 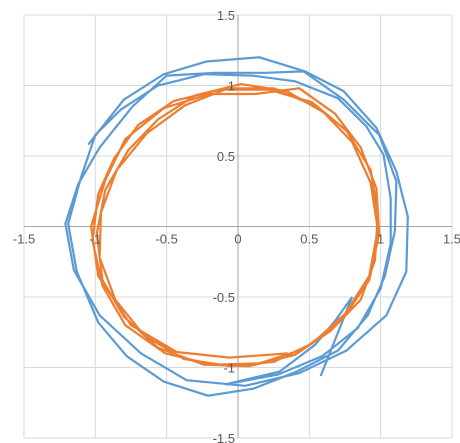 I want to click on y-tick-label: -1.5, so click(x=224, y=437).